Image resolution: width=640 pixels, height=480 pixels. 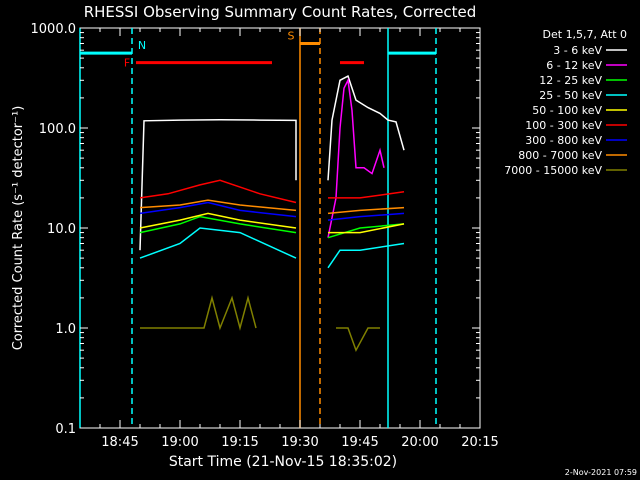 I want to click on timestamp: 2-Nov-2021 07:59, so click(x=601, y=472).